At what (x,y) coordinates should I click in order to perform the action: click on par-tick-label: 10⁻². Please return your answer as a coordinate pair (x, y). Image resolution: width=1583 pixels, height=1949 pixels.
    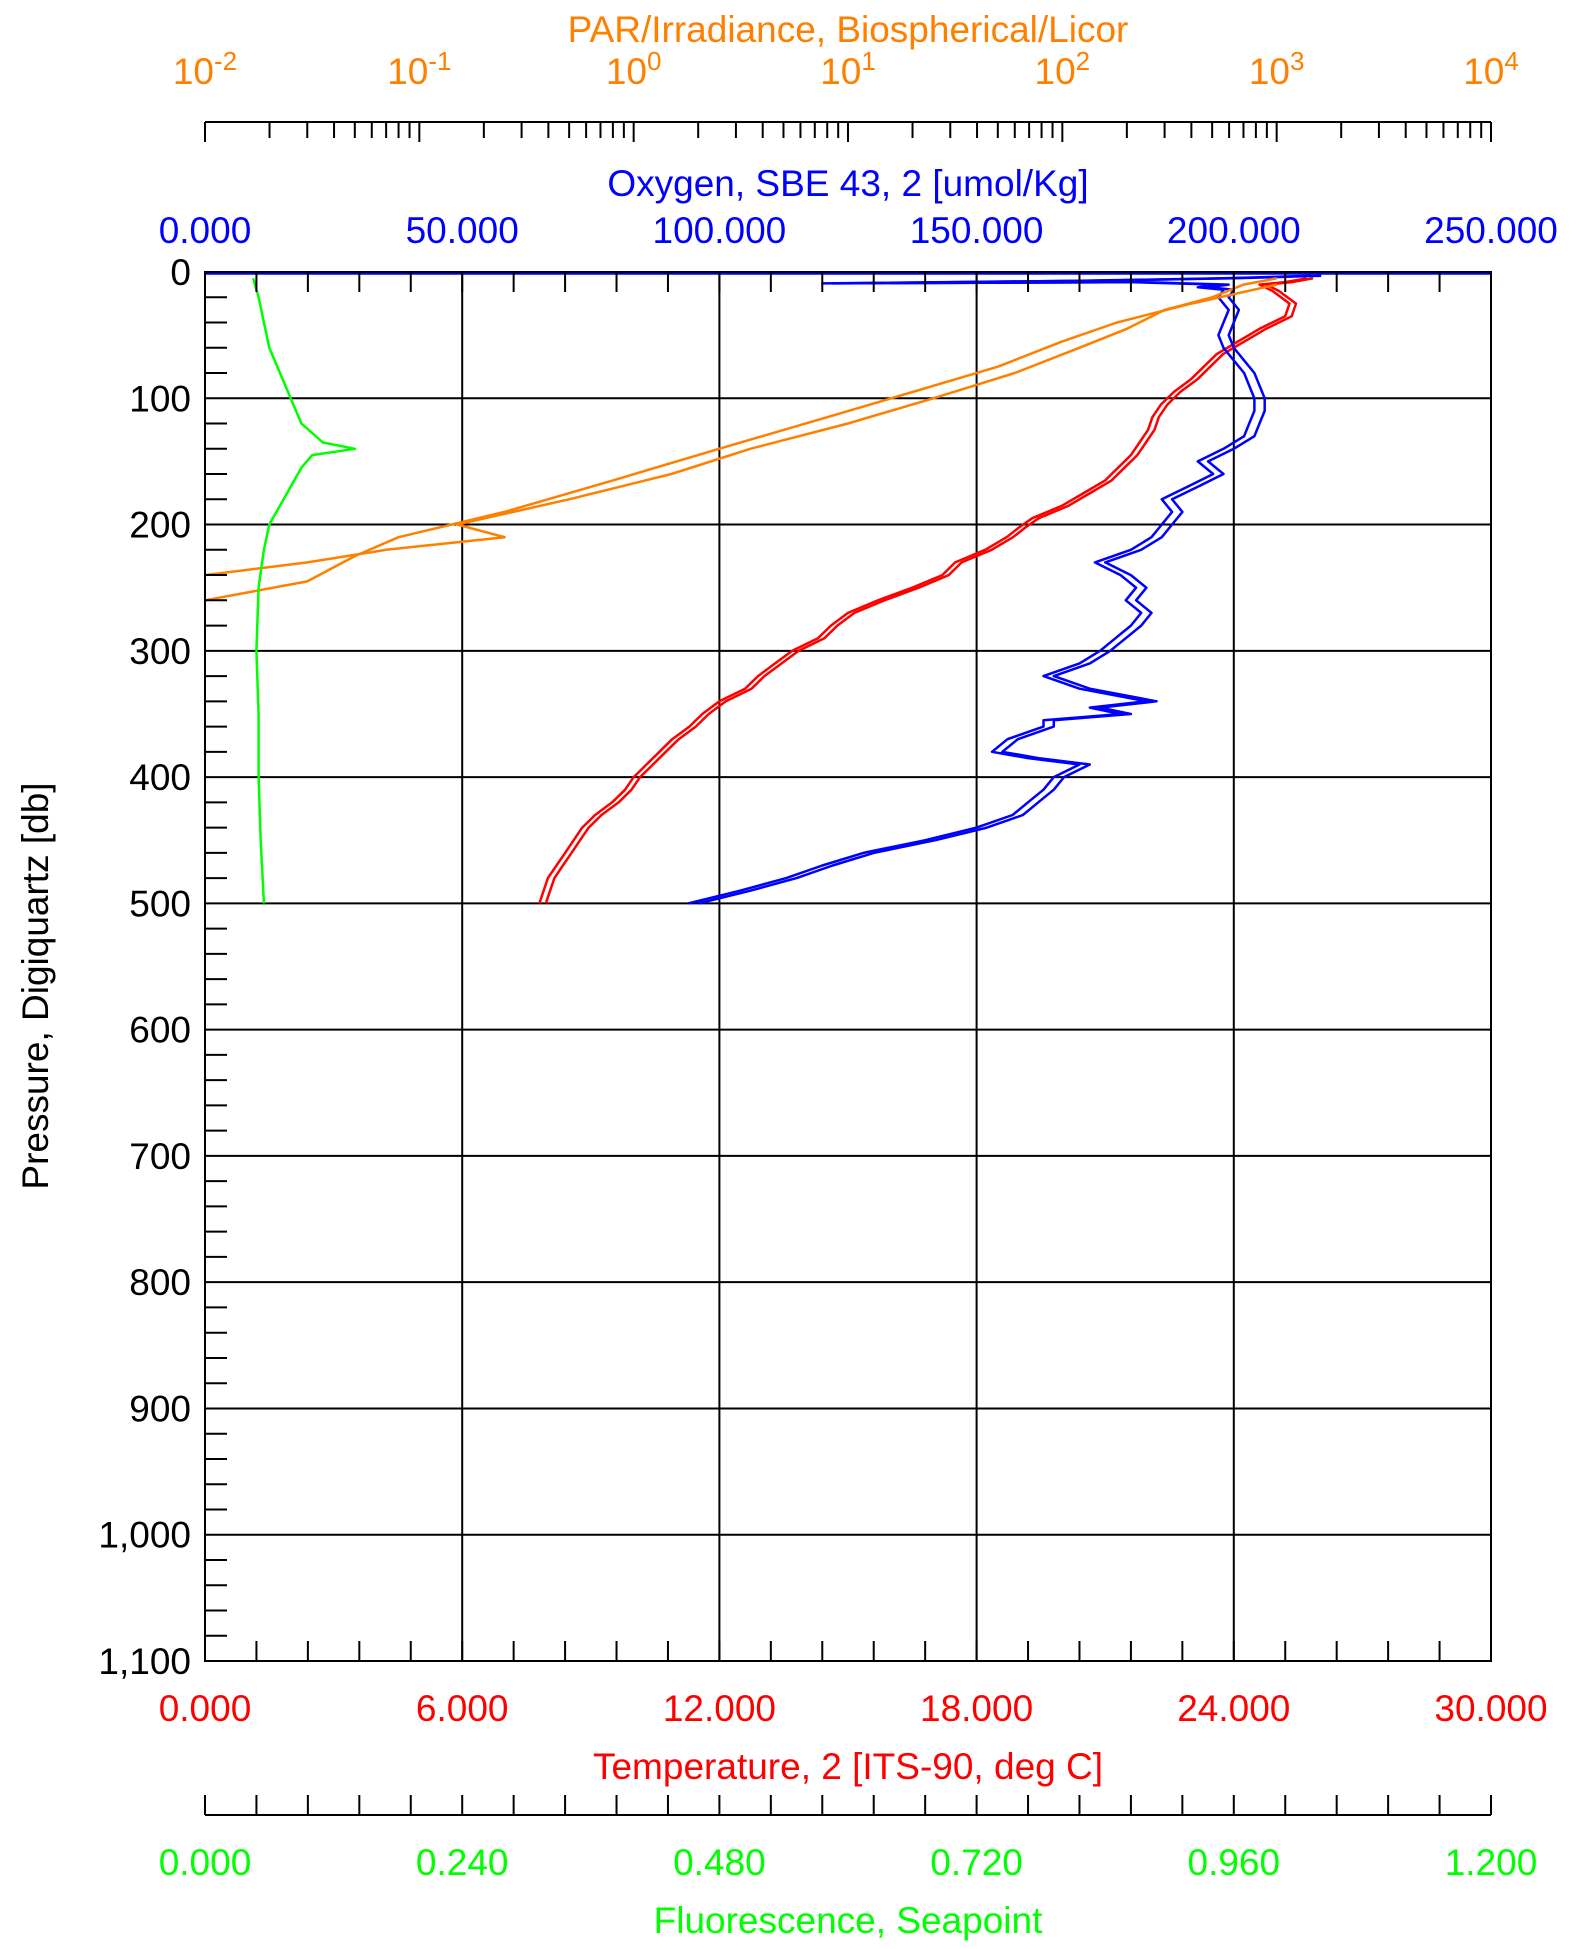
    Looking at the image, I should click on (205, 69).